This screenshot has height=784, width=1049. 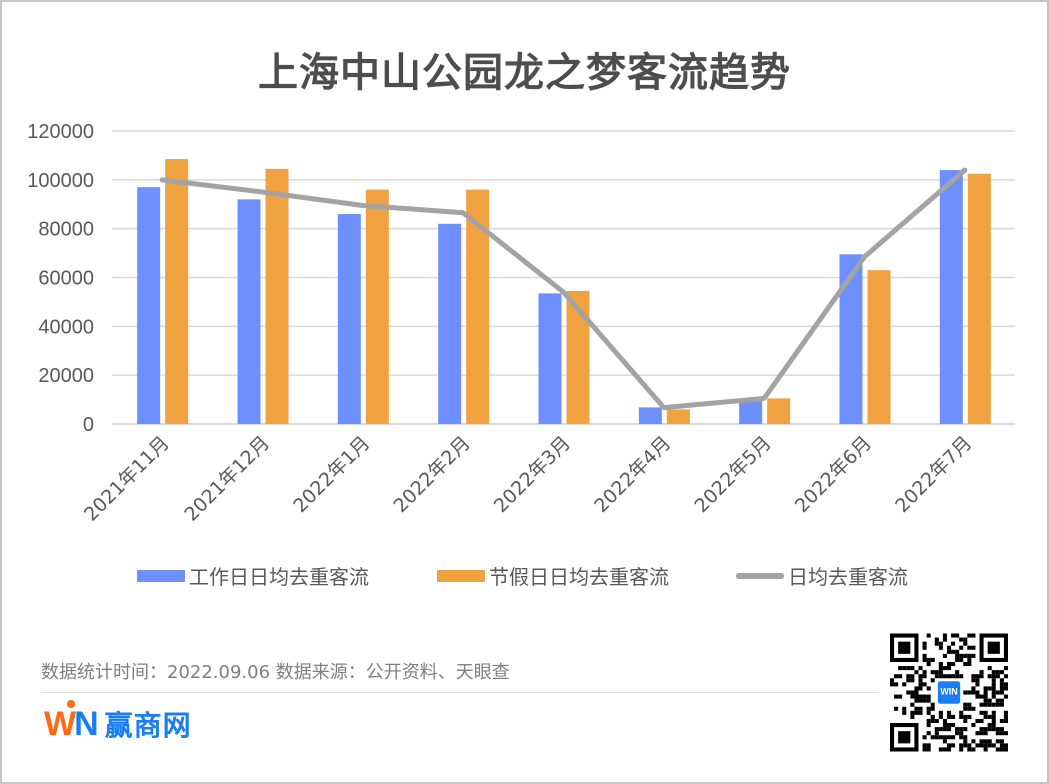 I want to click on y-tick-label: 100000, so click(x=60, y=181).